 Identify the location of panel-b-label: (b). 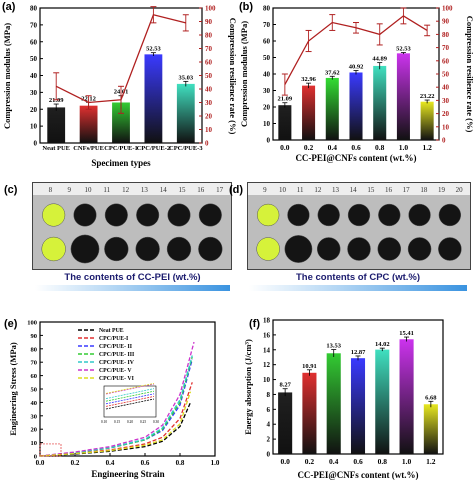
(246, 7).